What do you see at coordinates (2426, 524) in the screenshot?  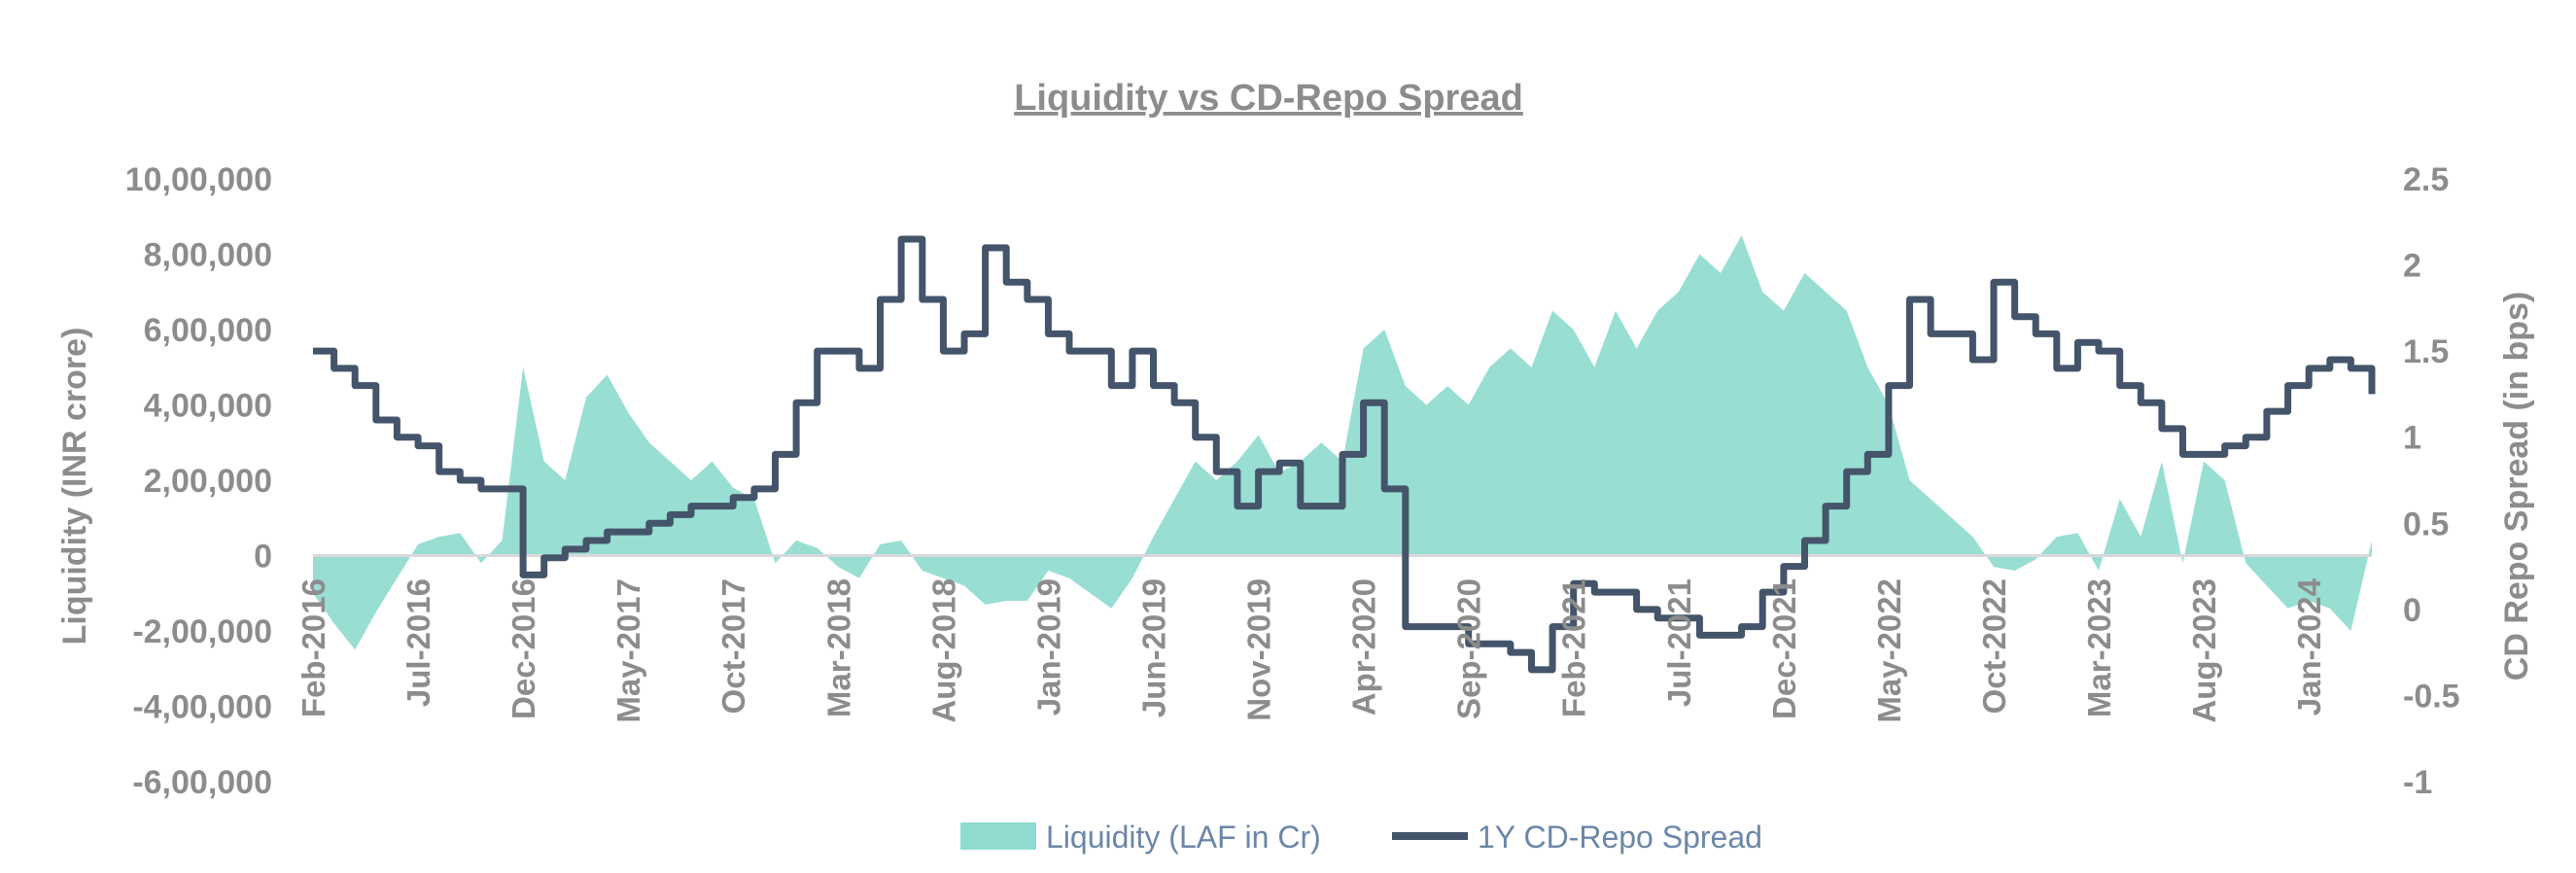 I see `right-tick-label: 0.5` at bounding box center [2426, 524].